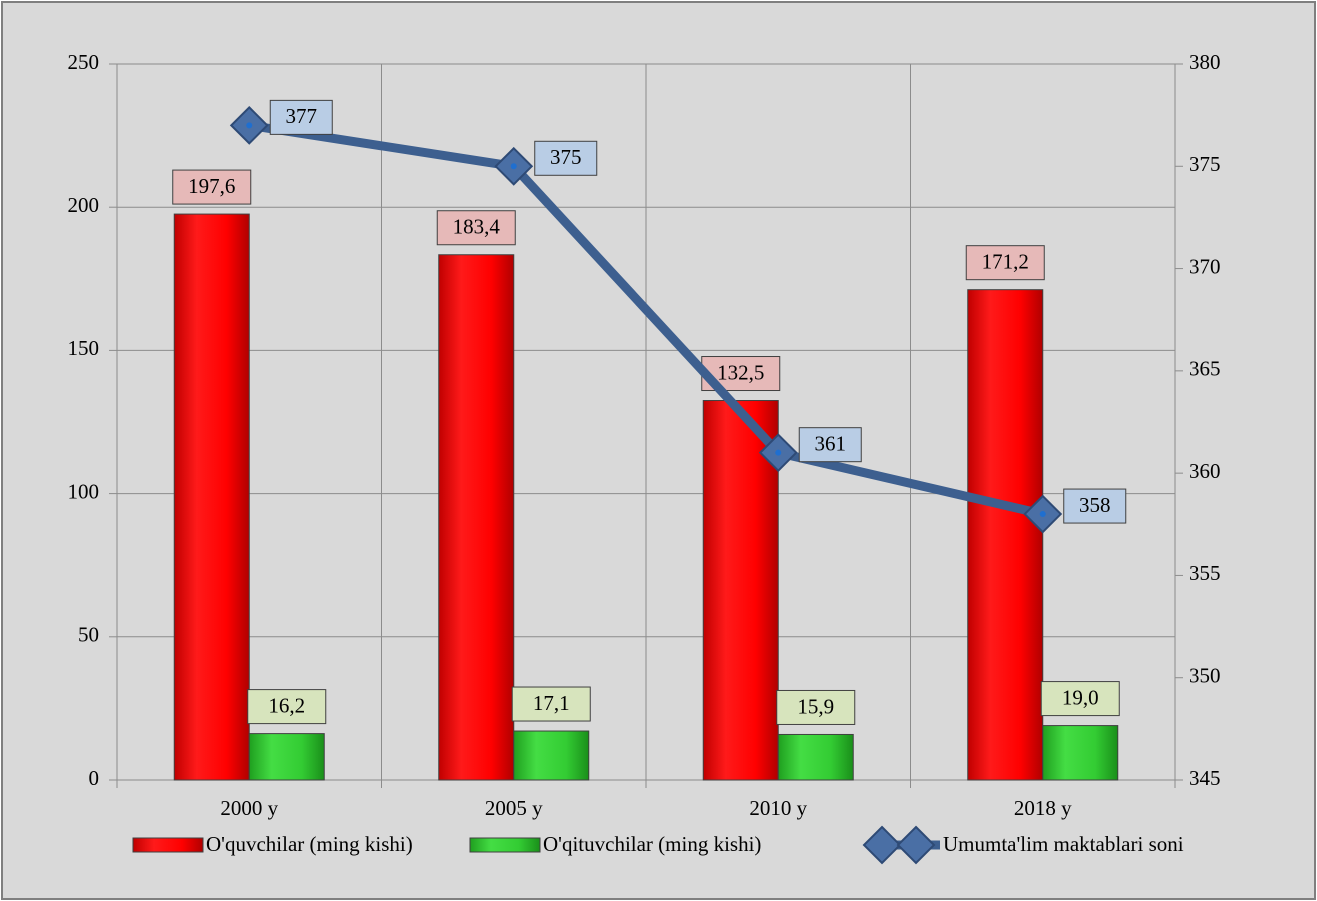 The width and height of the screenshot is (1317, 901). What do you see at coordinates (309, 844) in the screenshot?
I see `legend-label: O'quvchilar (ming kishi)` at bounding box center [309, 844].